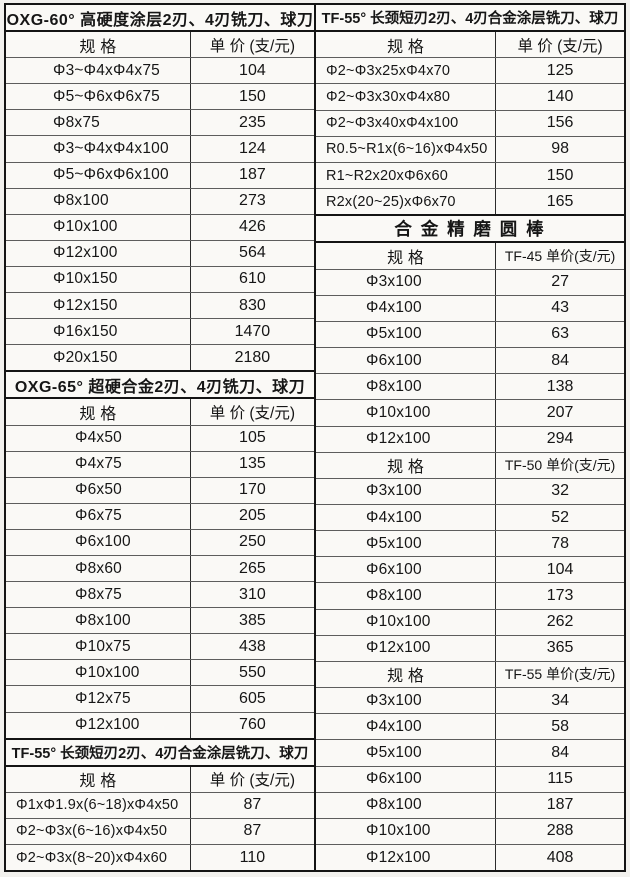  I want to click on price-cell: 250, so click(252, 542).